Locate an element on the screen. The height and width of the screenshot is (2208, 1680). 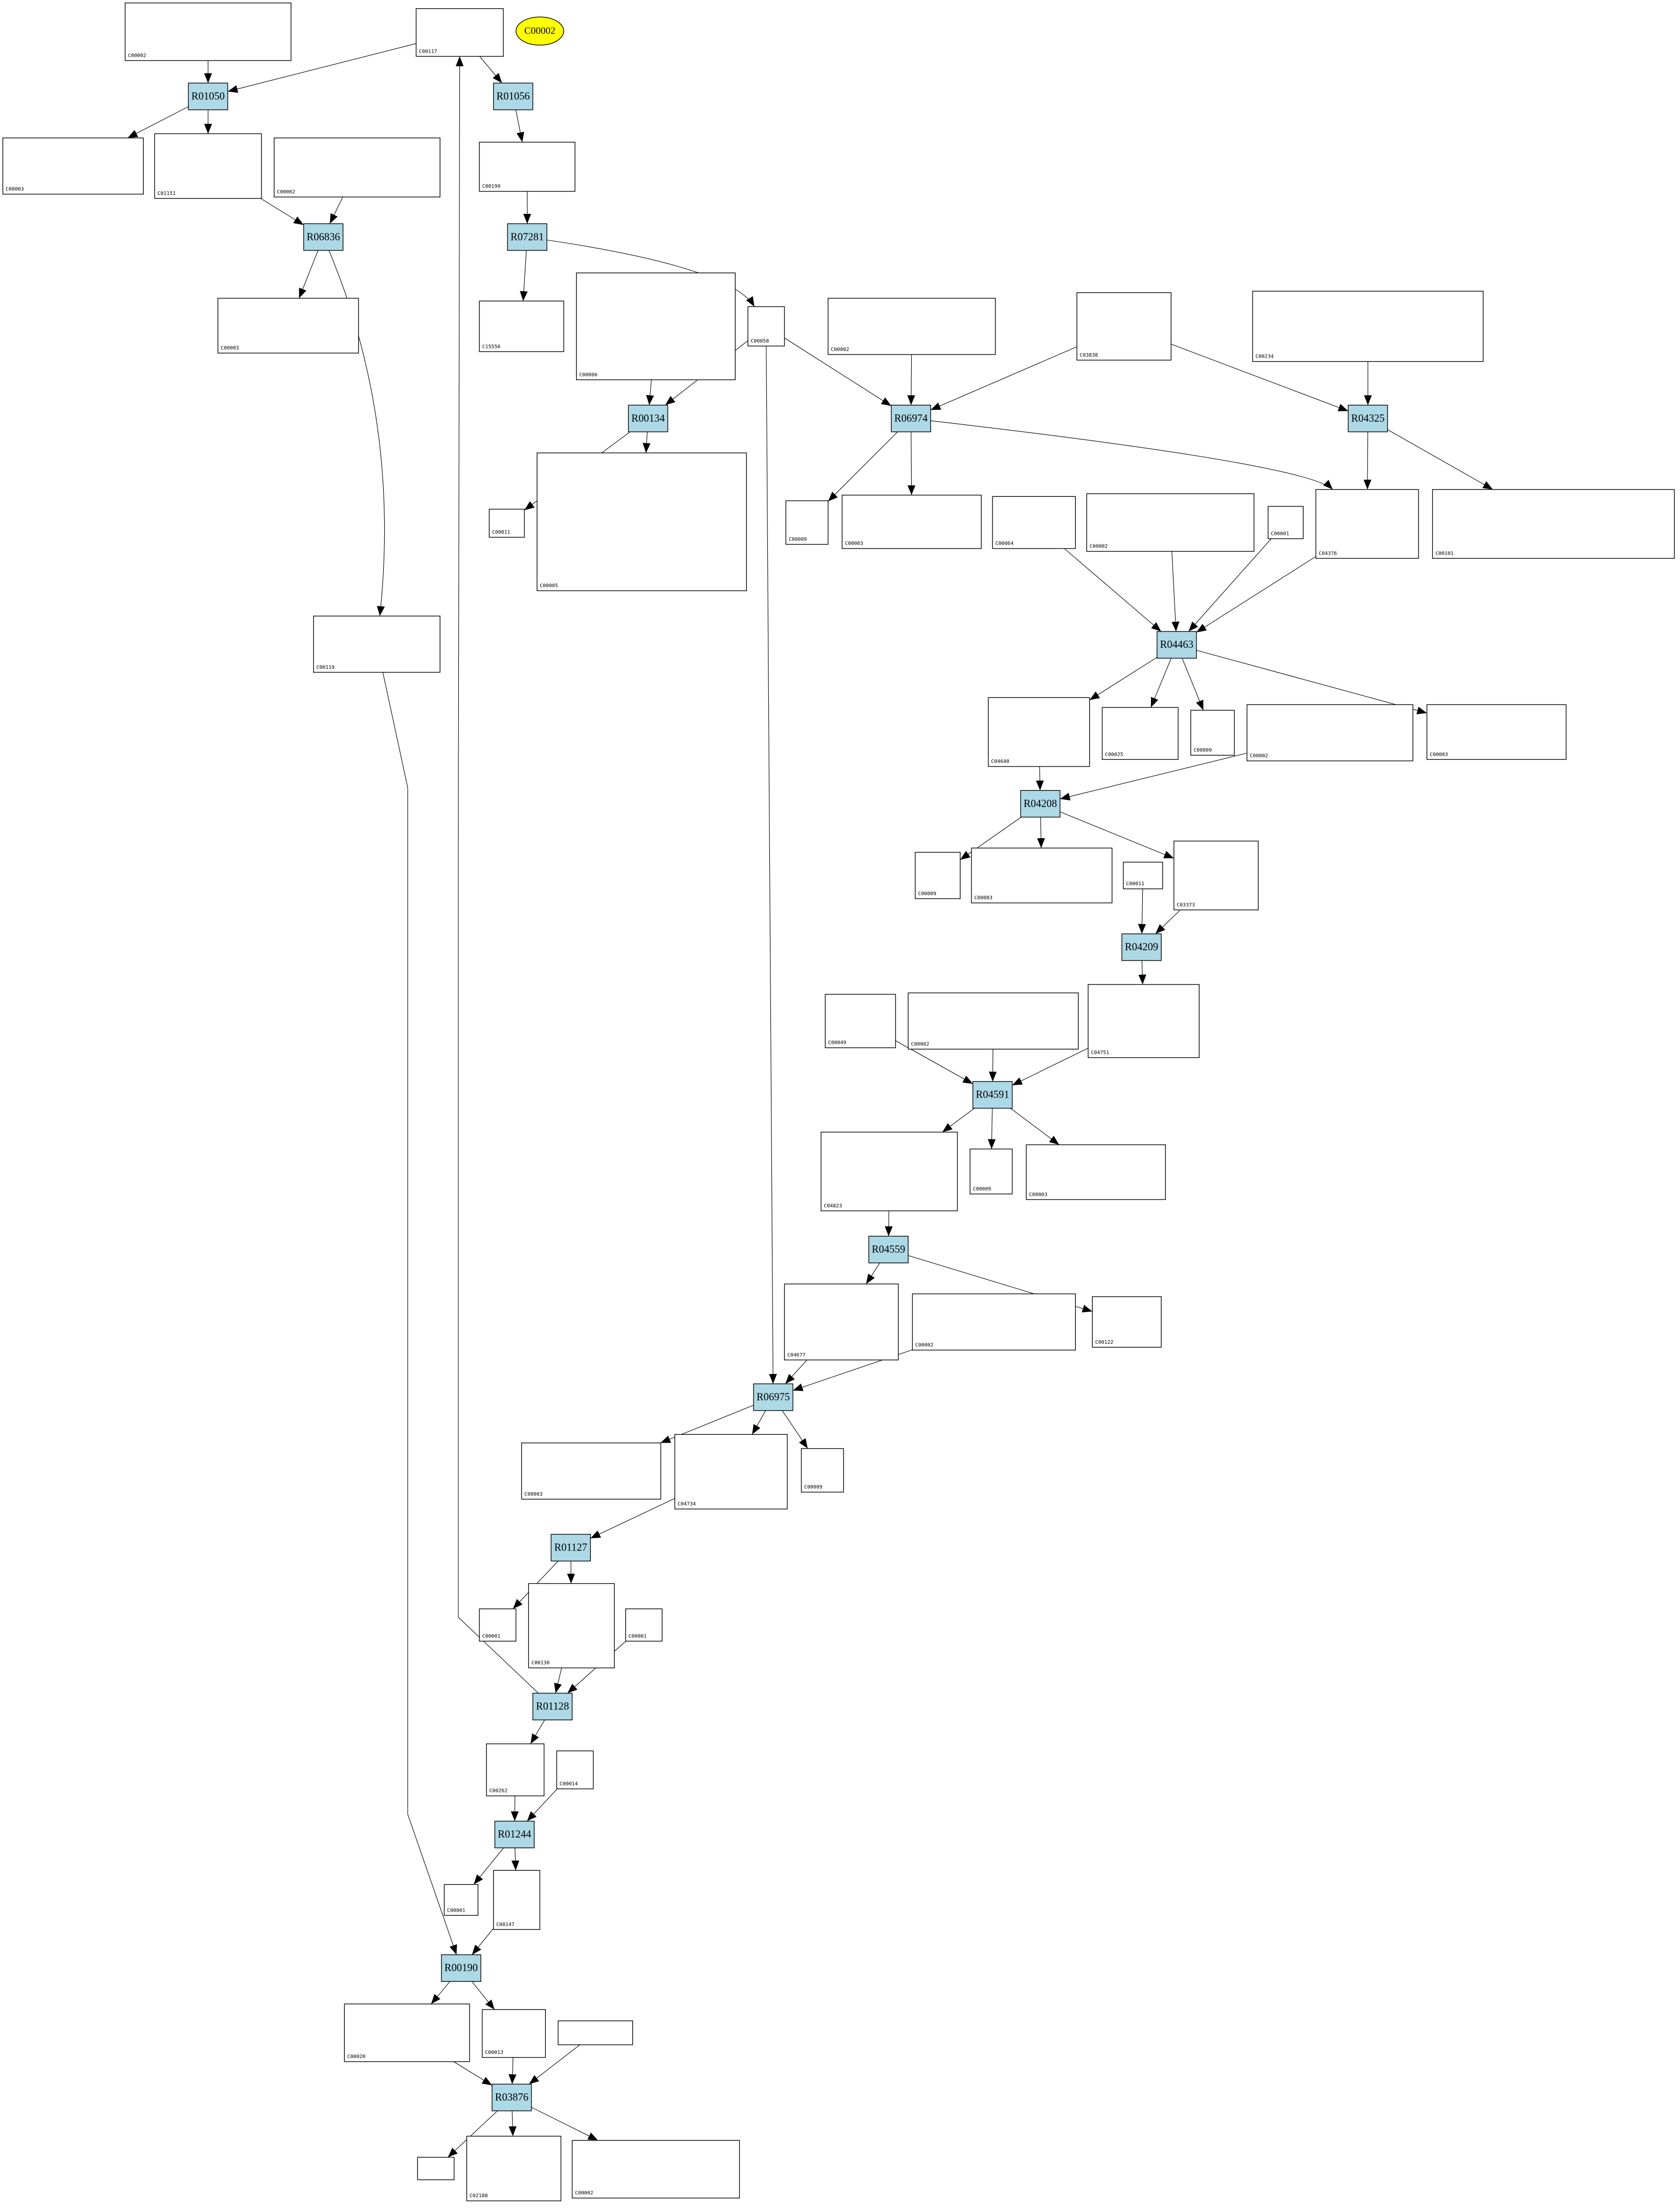
compound-node: C00234 is located at coordinates (1368, 326).